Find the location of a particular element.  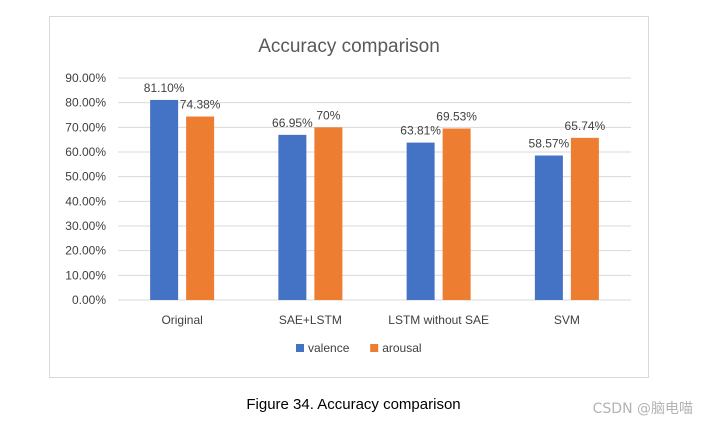

x-tick-label: SVM is located at coordinates (567, 320).